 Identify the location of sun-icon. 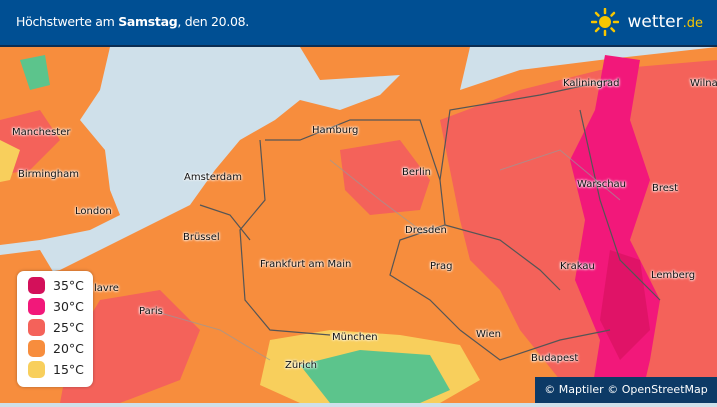
(605, 22).